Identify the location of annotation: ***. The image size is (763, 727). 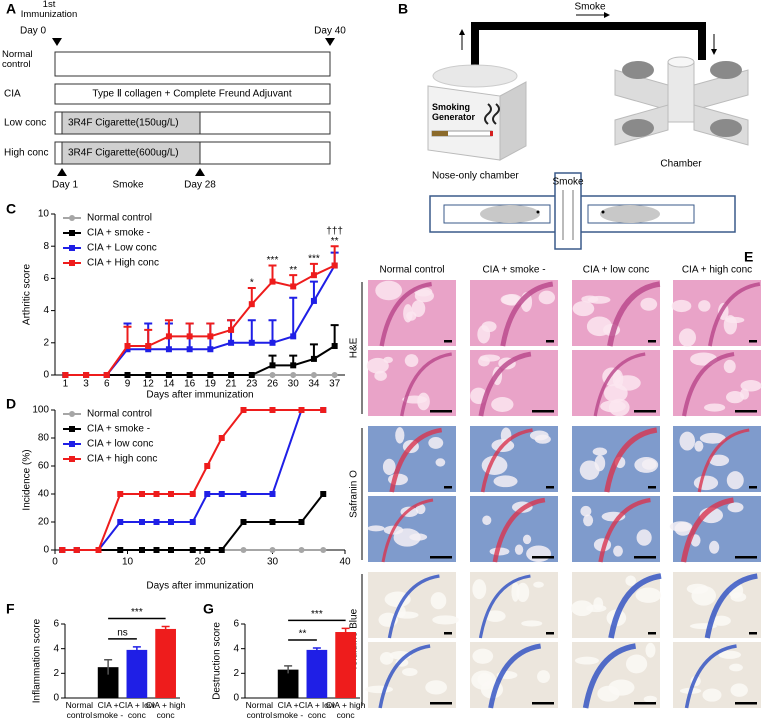
(273, 260).